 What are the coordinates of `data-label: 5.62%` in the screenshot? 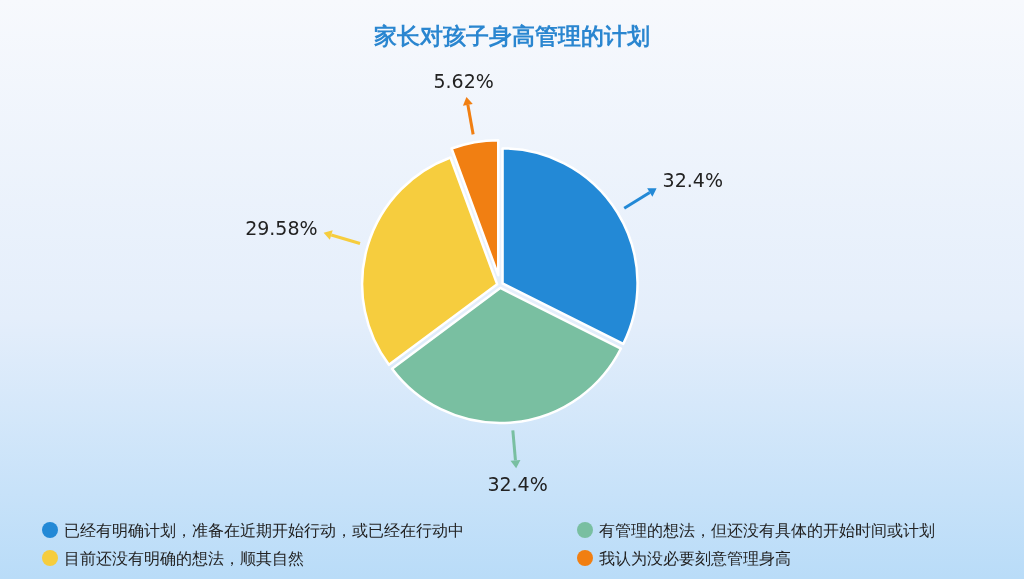 It's located at (463, 81).